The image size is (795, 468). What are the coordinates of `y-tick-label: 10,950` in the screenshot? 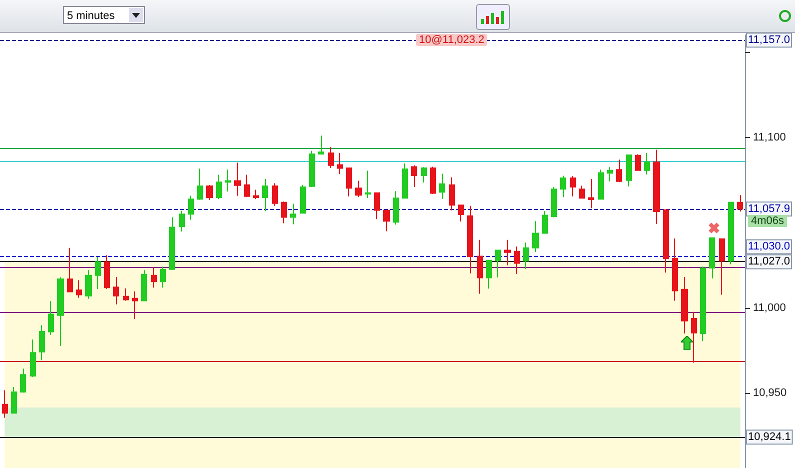 It's located at (770, 392).